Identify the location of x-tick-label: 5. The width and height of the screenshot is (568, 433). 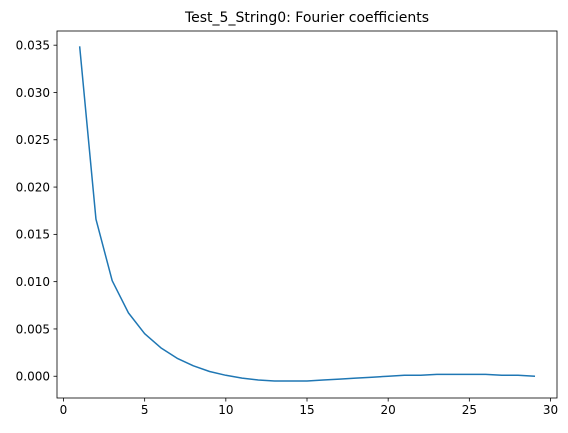
(145, 410).